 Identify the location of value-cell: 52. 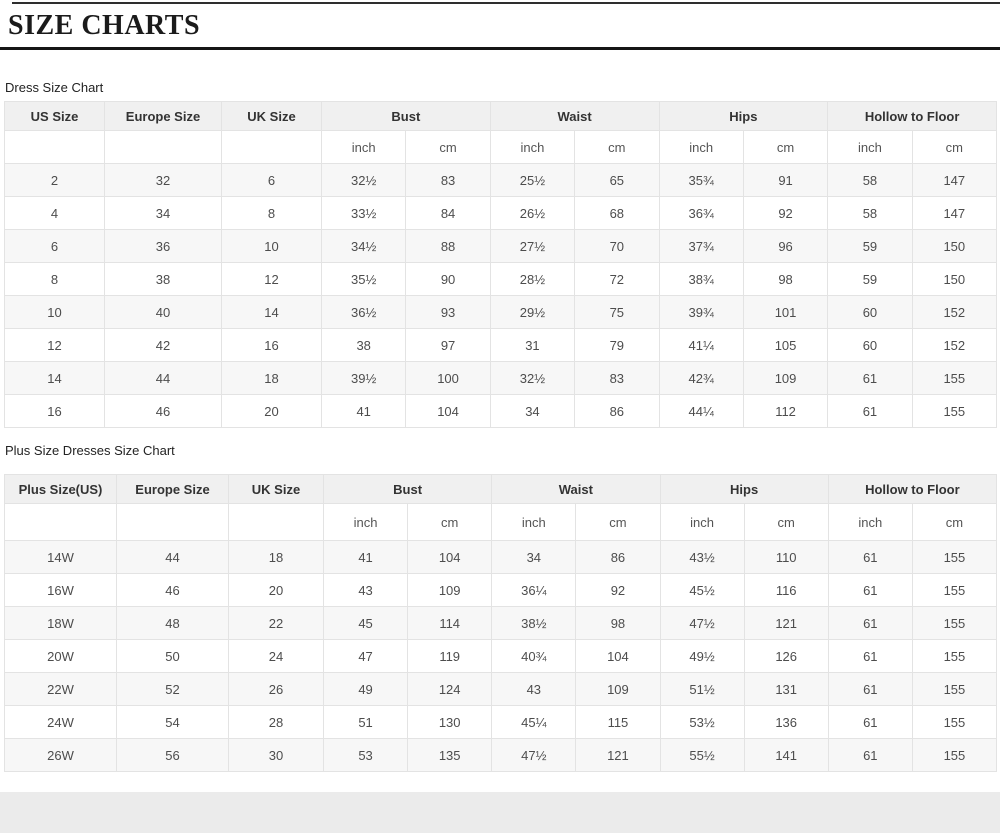
(172, 689).